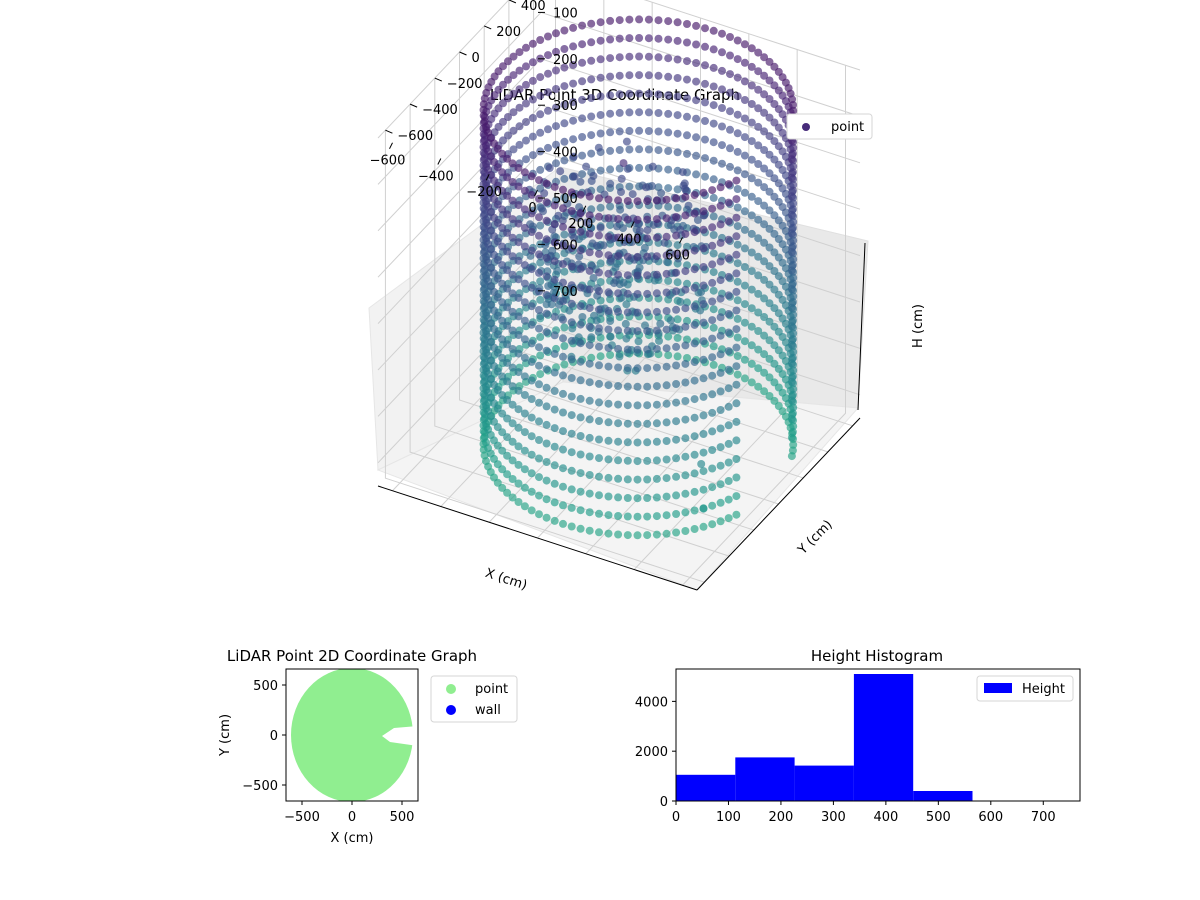 This screenshot has width=1200, height=900. Describe the element at coordinates (484, 192) in the screenshot. I see `x-tick-label: −200` at that location.